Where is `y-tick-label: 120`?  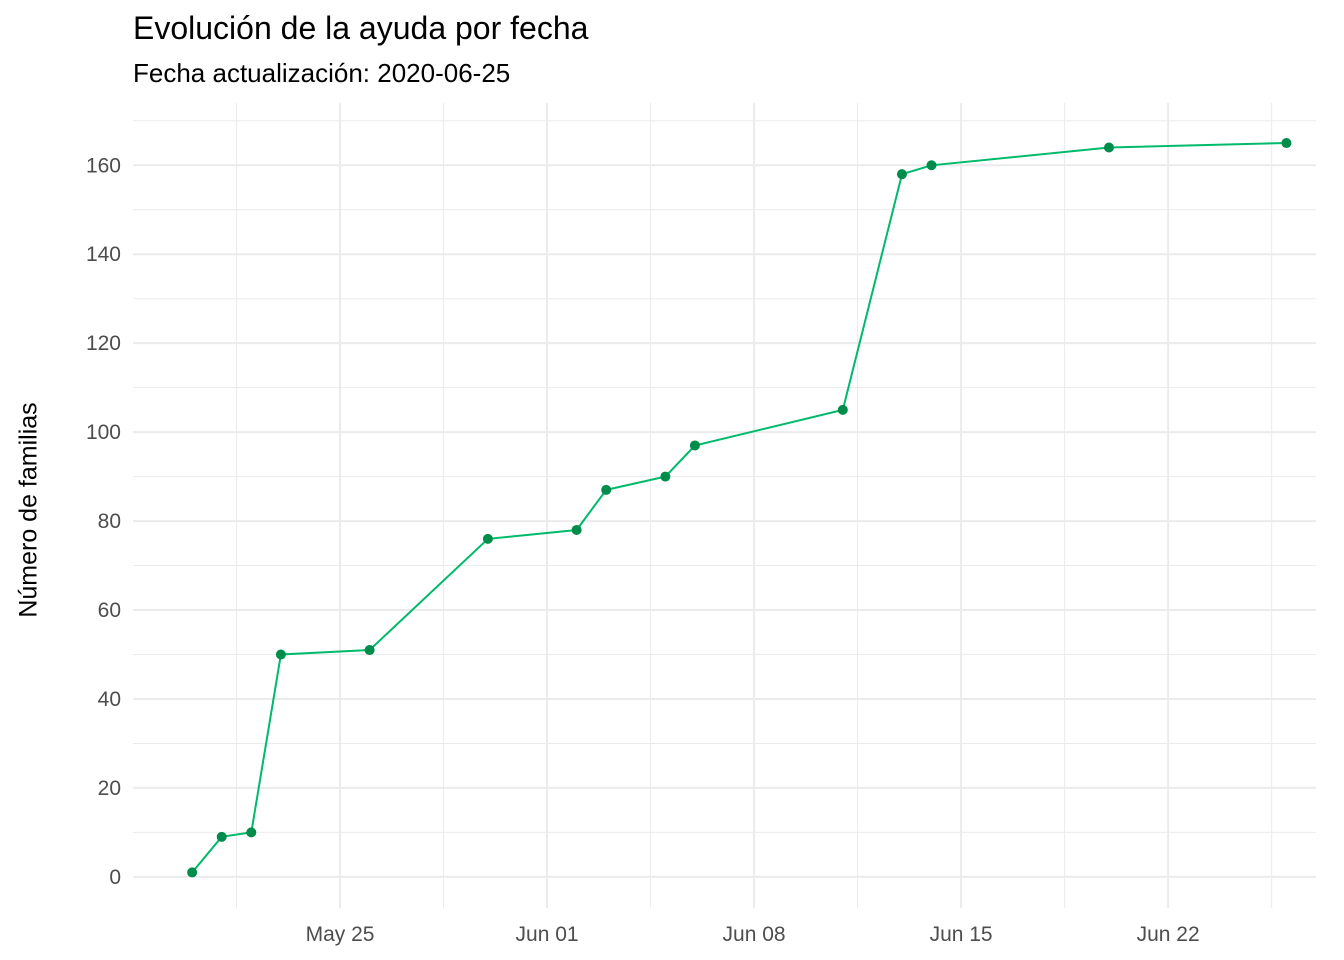
y-tick-label: 120 is located at coordinates (103, 343).